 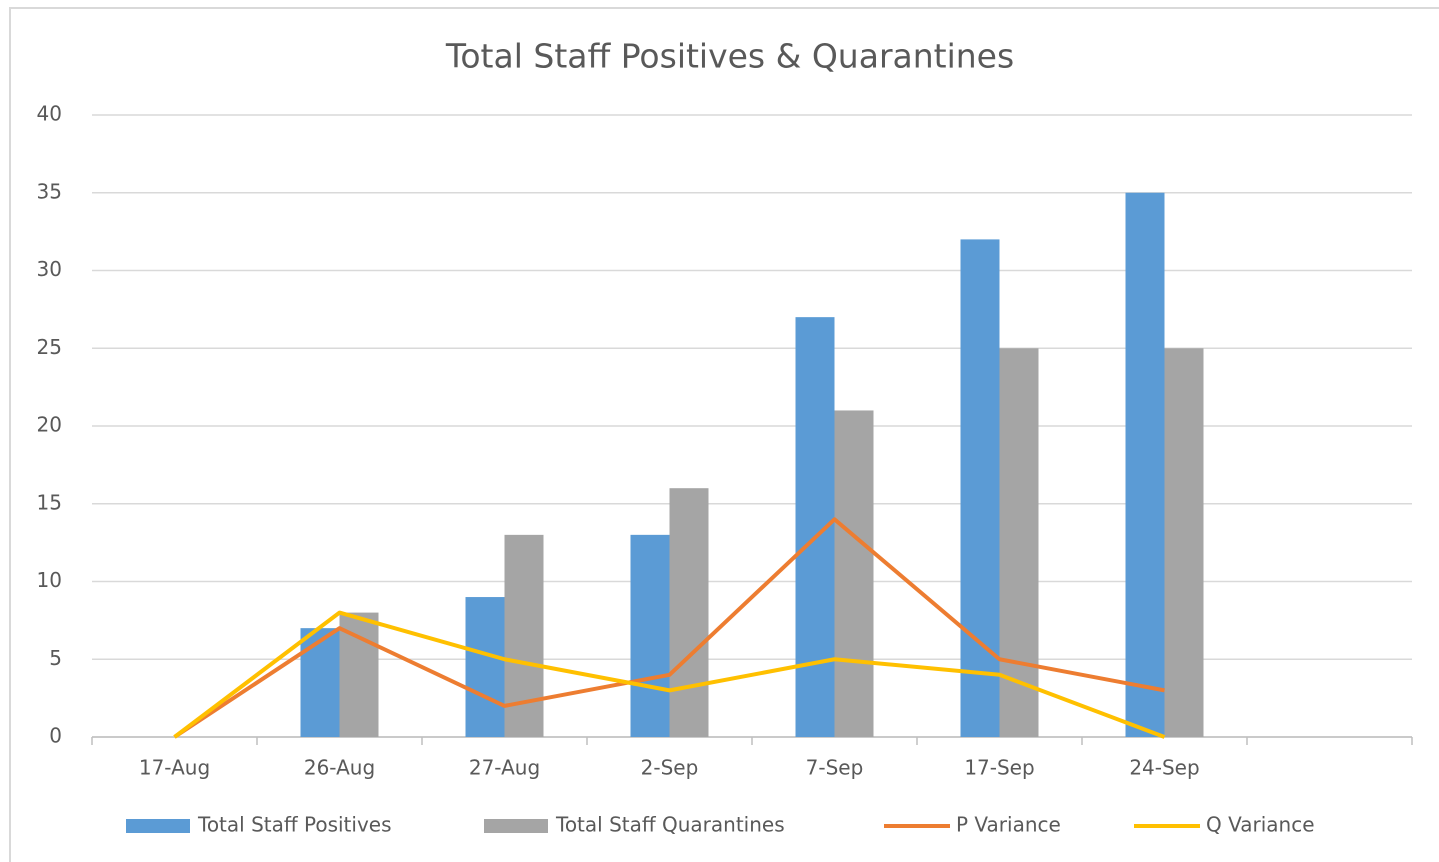 What do you see at coordinates (174, 768) in the screenshot?
I see `x-tick-label: 17-Aug` at bounding box center [174, 768].